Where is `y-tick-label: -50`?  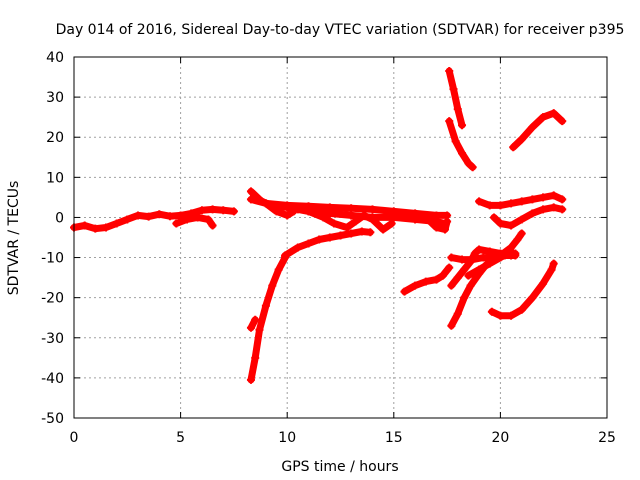
y-tick-label: -50 is located at coordinates (52, 419).